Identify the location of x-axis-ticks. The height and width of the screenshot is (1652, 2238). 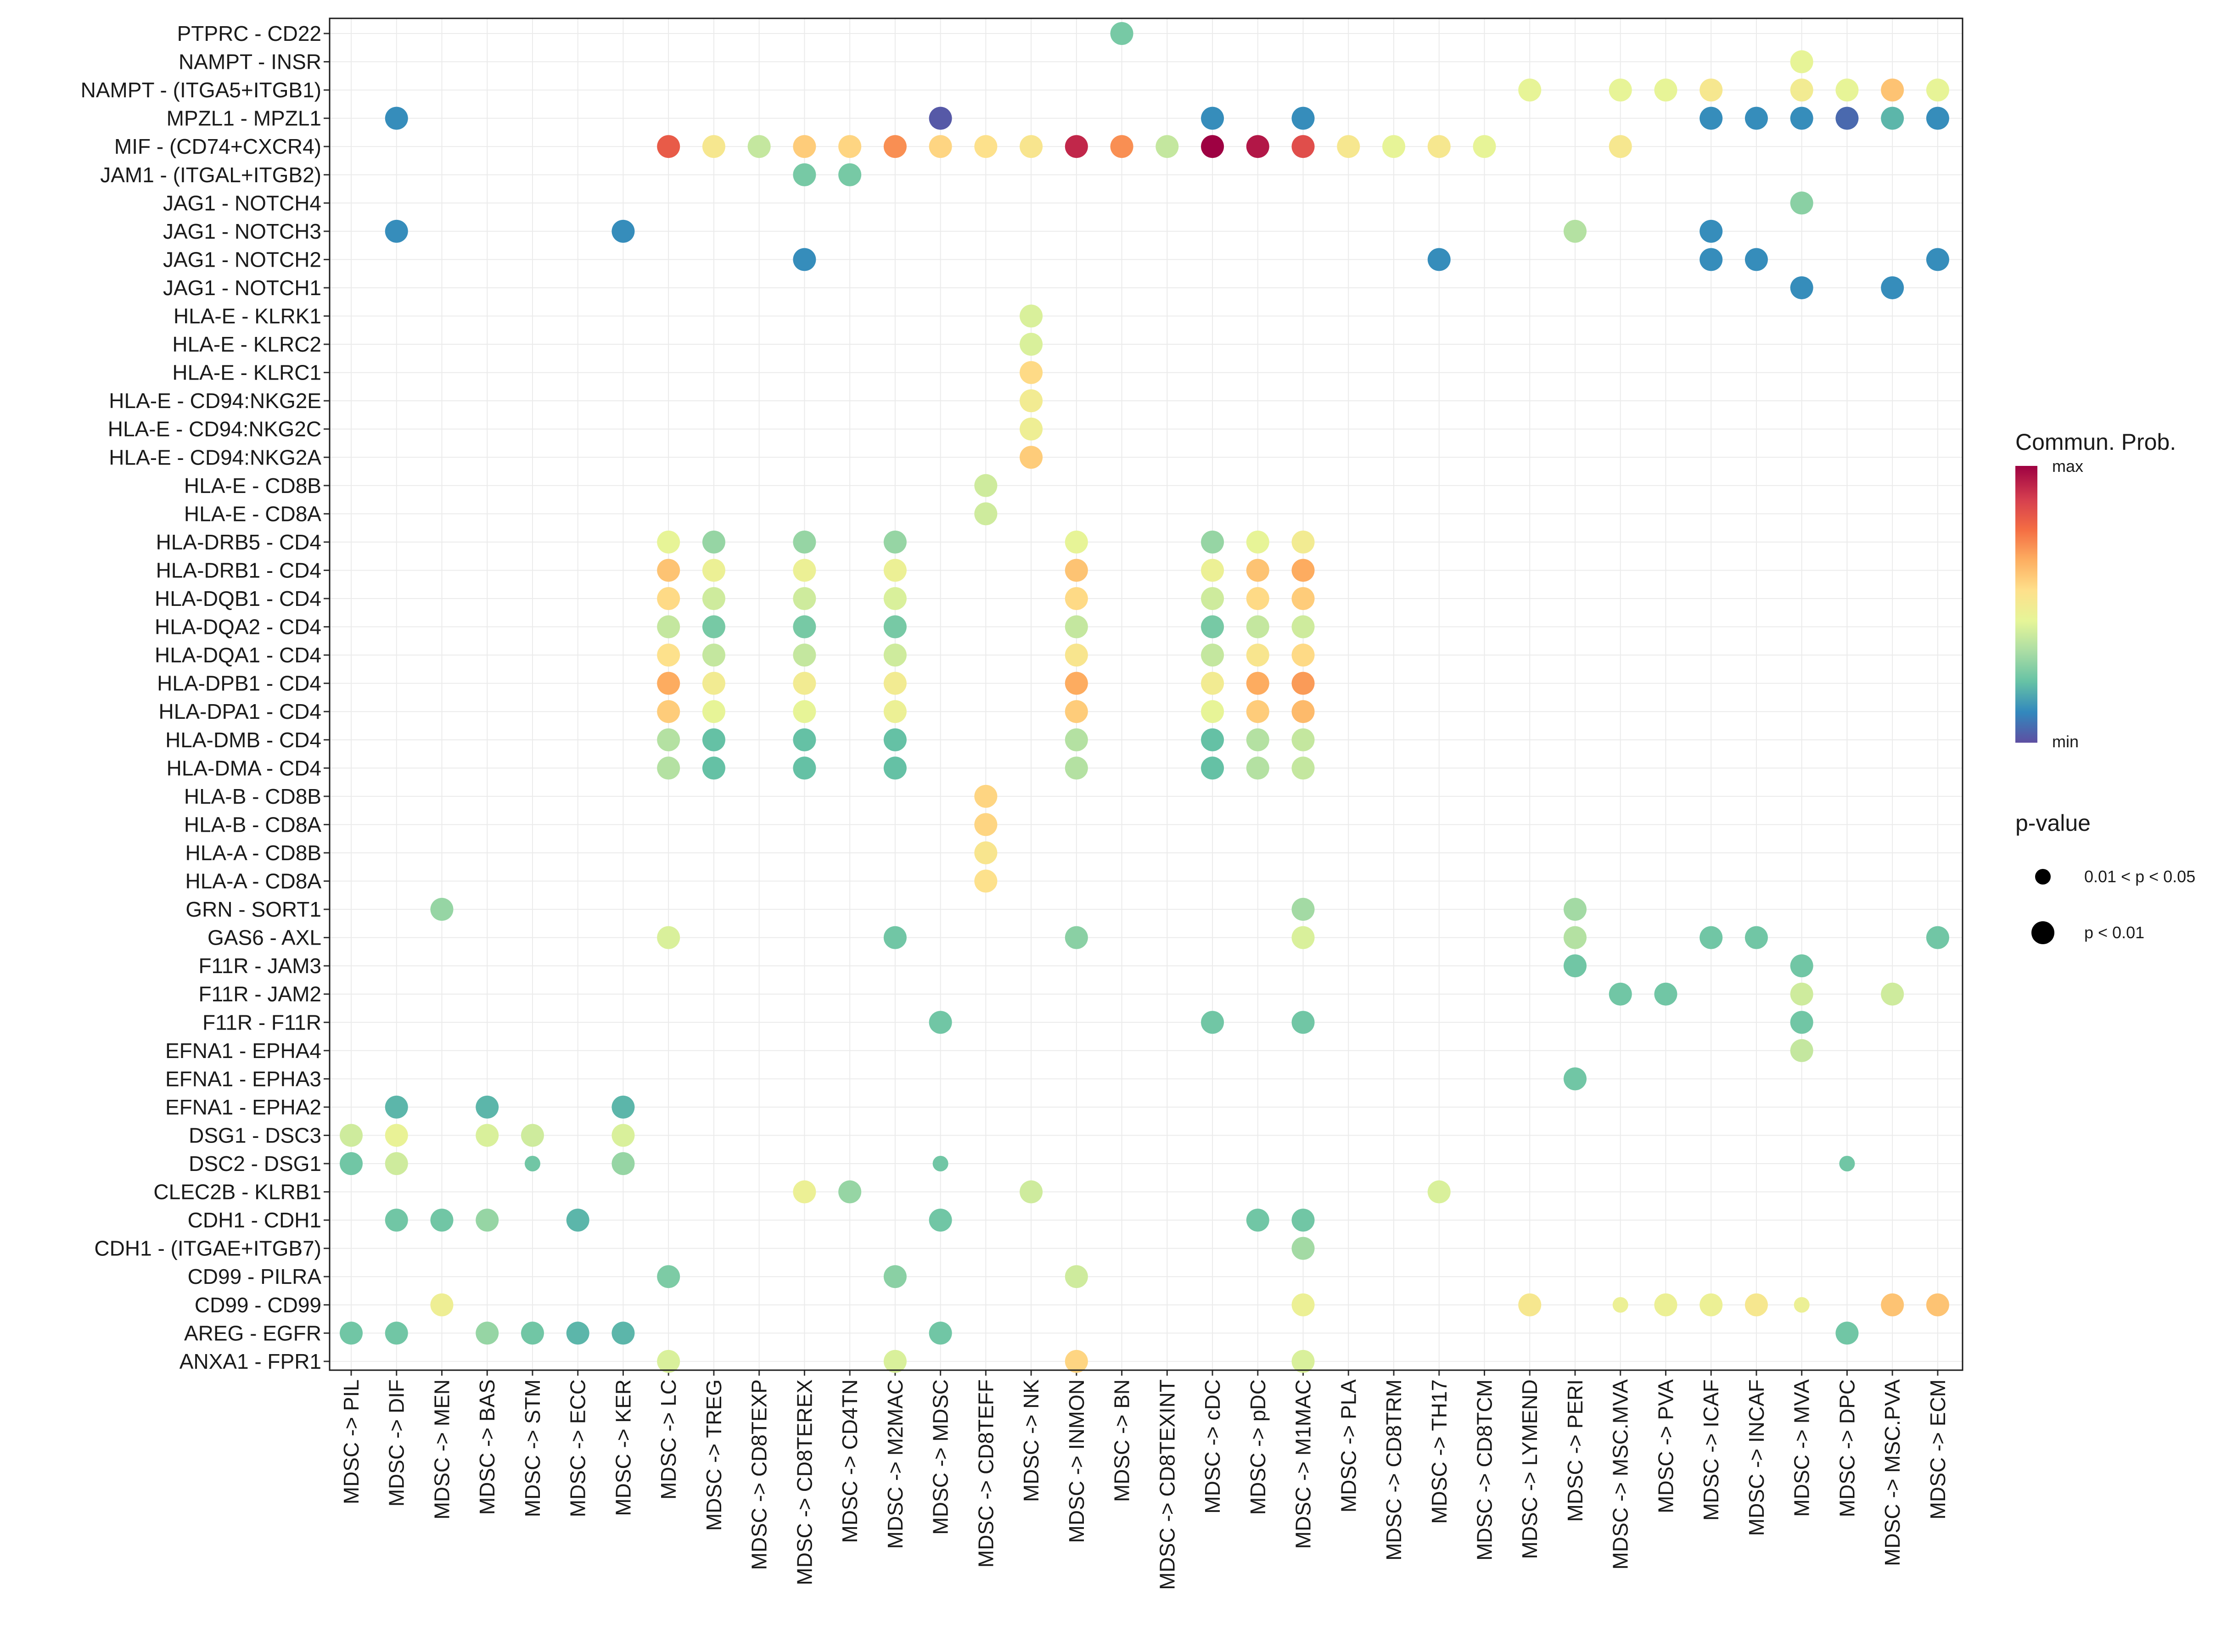
(1144, 1373).